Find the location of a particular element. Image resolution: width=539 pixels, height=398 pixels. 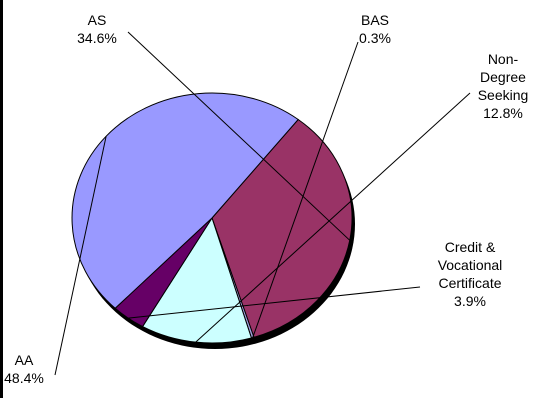

slice-name-credit-vocational-certificate: Vocational is located at coordinates (470, 265).